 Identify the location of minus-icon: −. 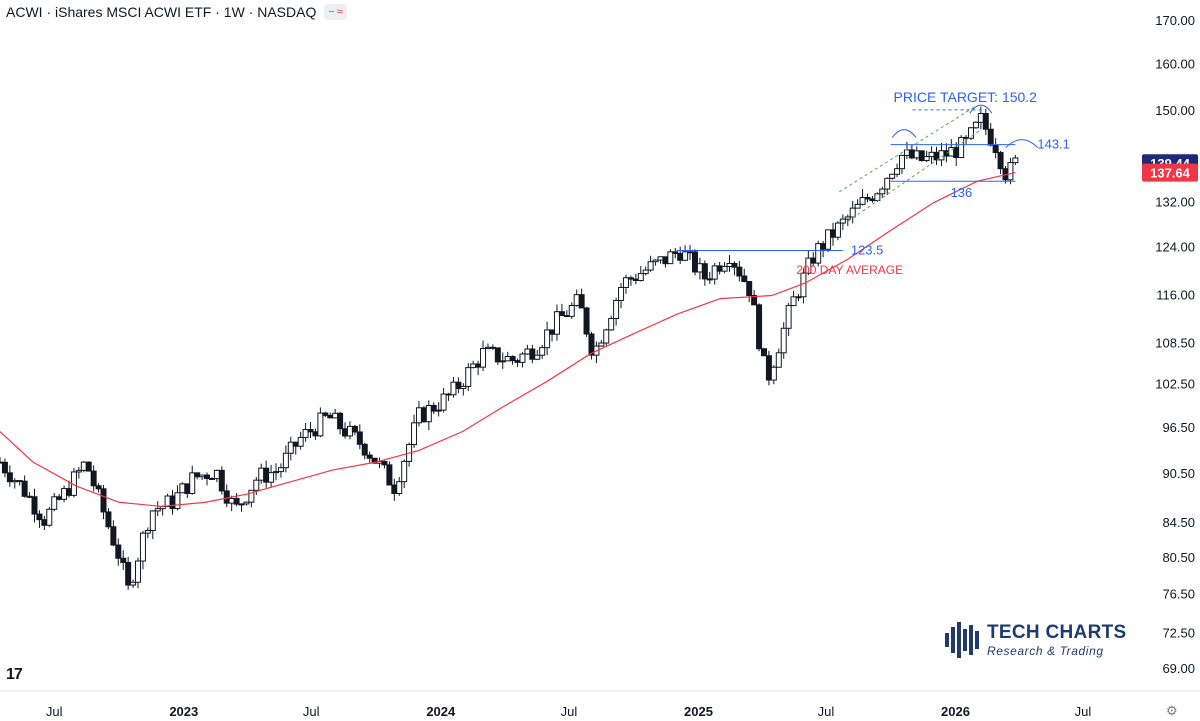
(331, 12).